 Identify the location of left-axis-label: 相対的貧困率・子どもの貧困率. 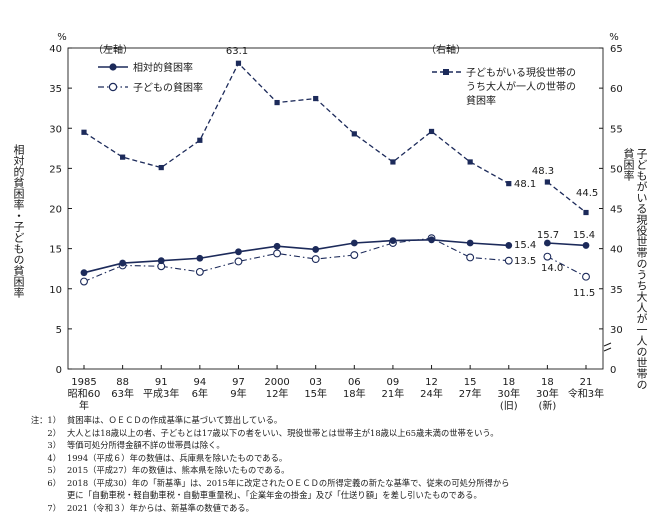
(18, 221).